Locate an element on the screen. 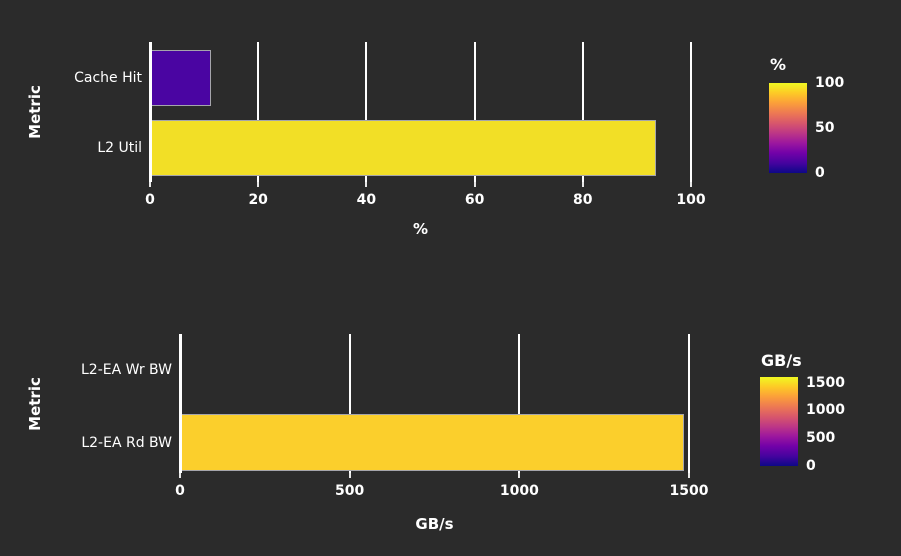  colorbar-tick-label: 500 is located at coordinates (821, 438).